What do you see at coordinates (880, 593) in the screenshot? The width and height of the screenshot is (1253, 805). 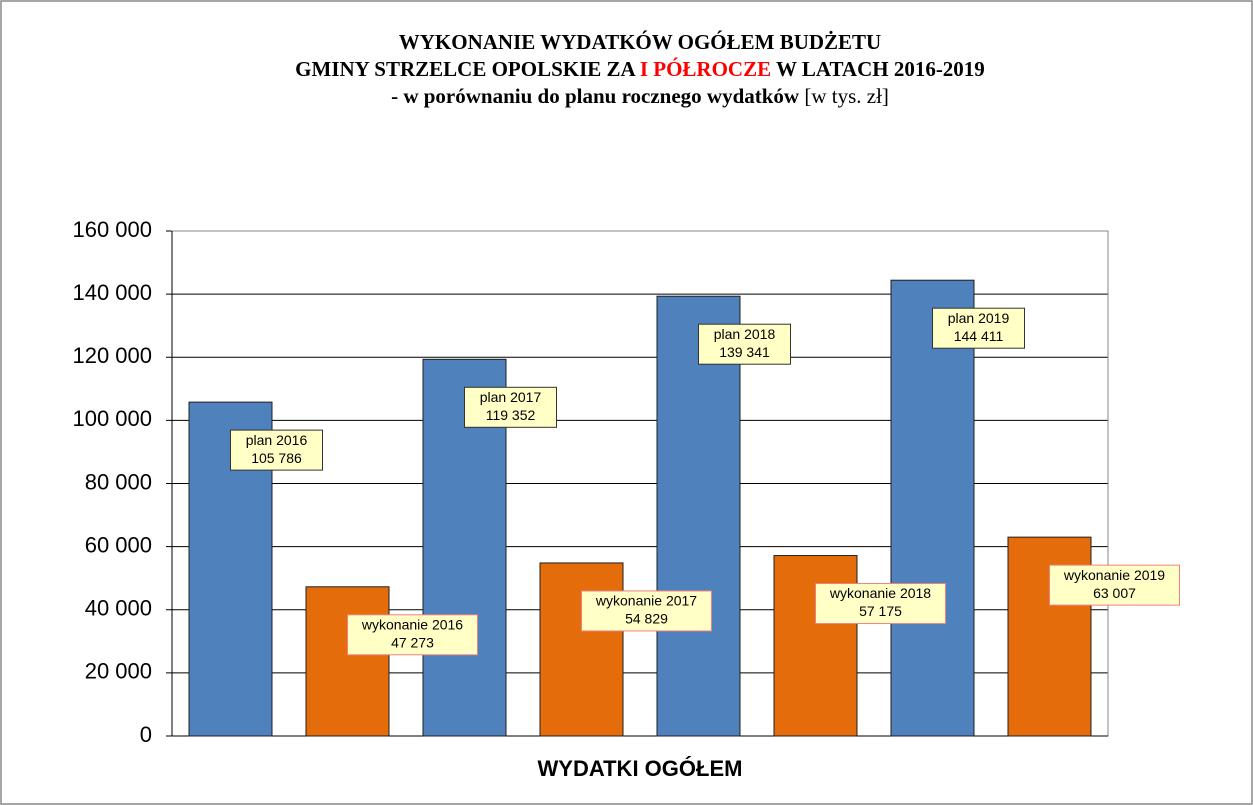 I see `data-label-name: wykonanie 2018` at bounding box center [880, 593].